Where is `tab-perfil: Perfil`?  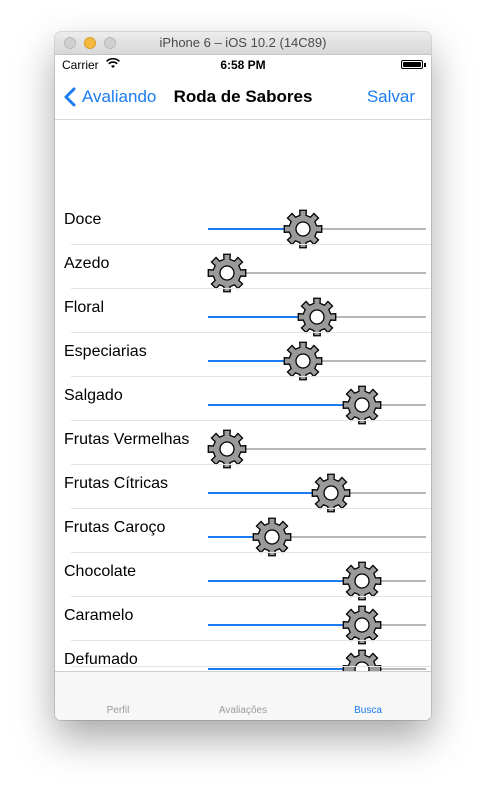
tab-perfil: Perfil is located at coordinates (118, 710).